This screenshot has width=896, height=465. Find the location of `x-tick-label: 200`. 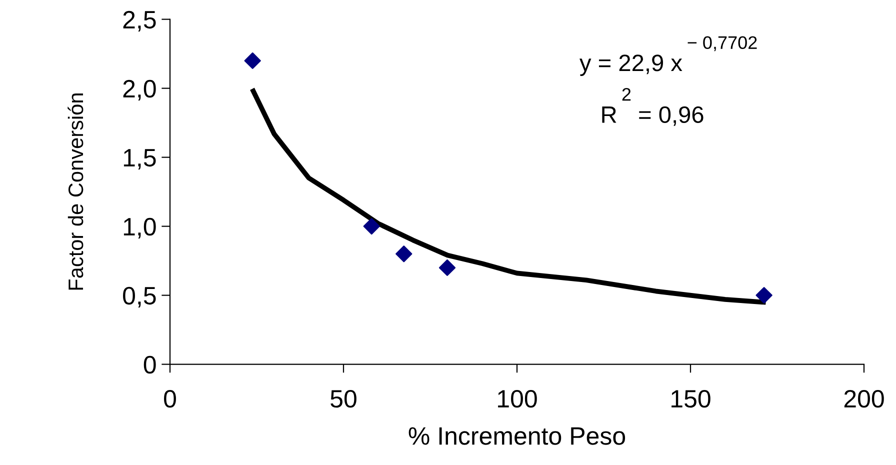

x-tick-label: 200 is located at coordinates (864, 399).